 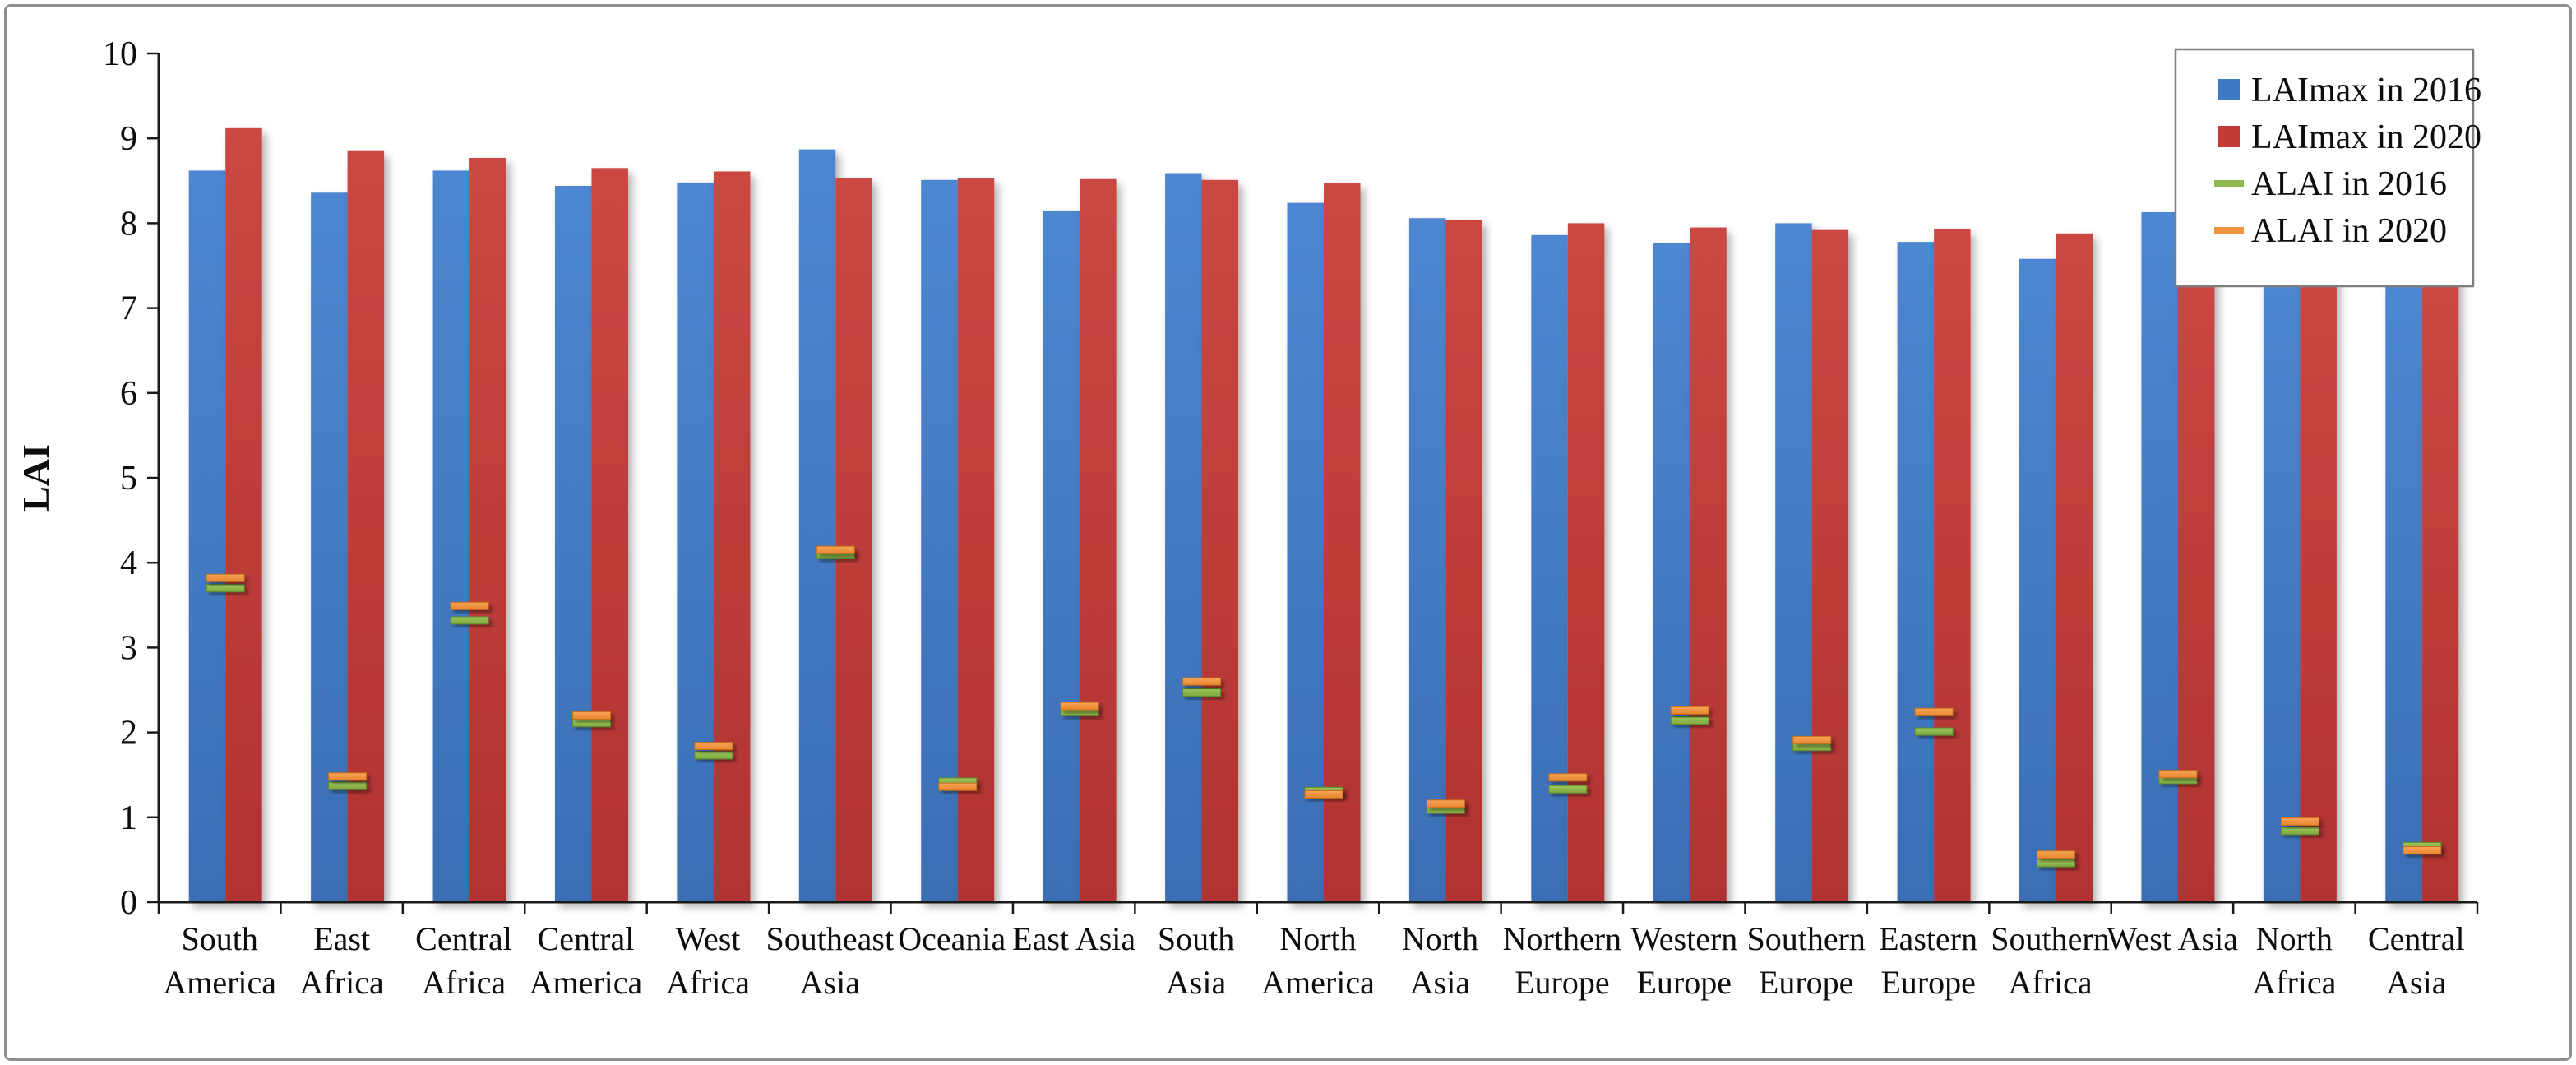 I want to click on dash-alai-2020-southern-europe, so click(x=1812, y=739).